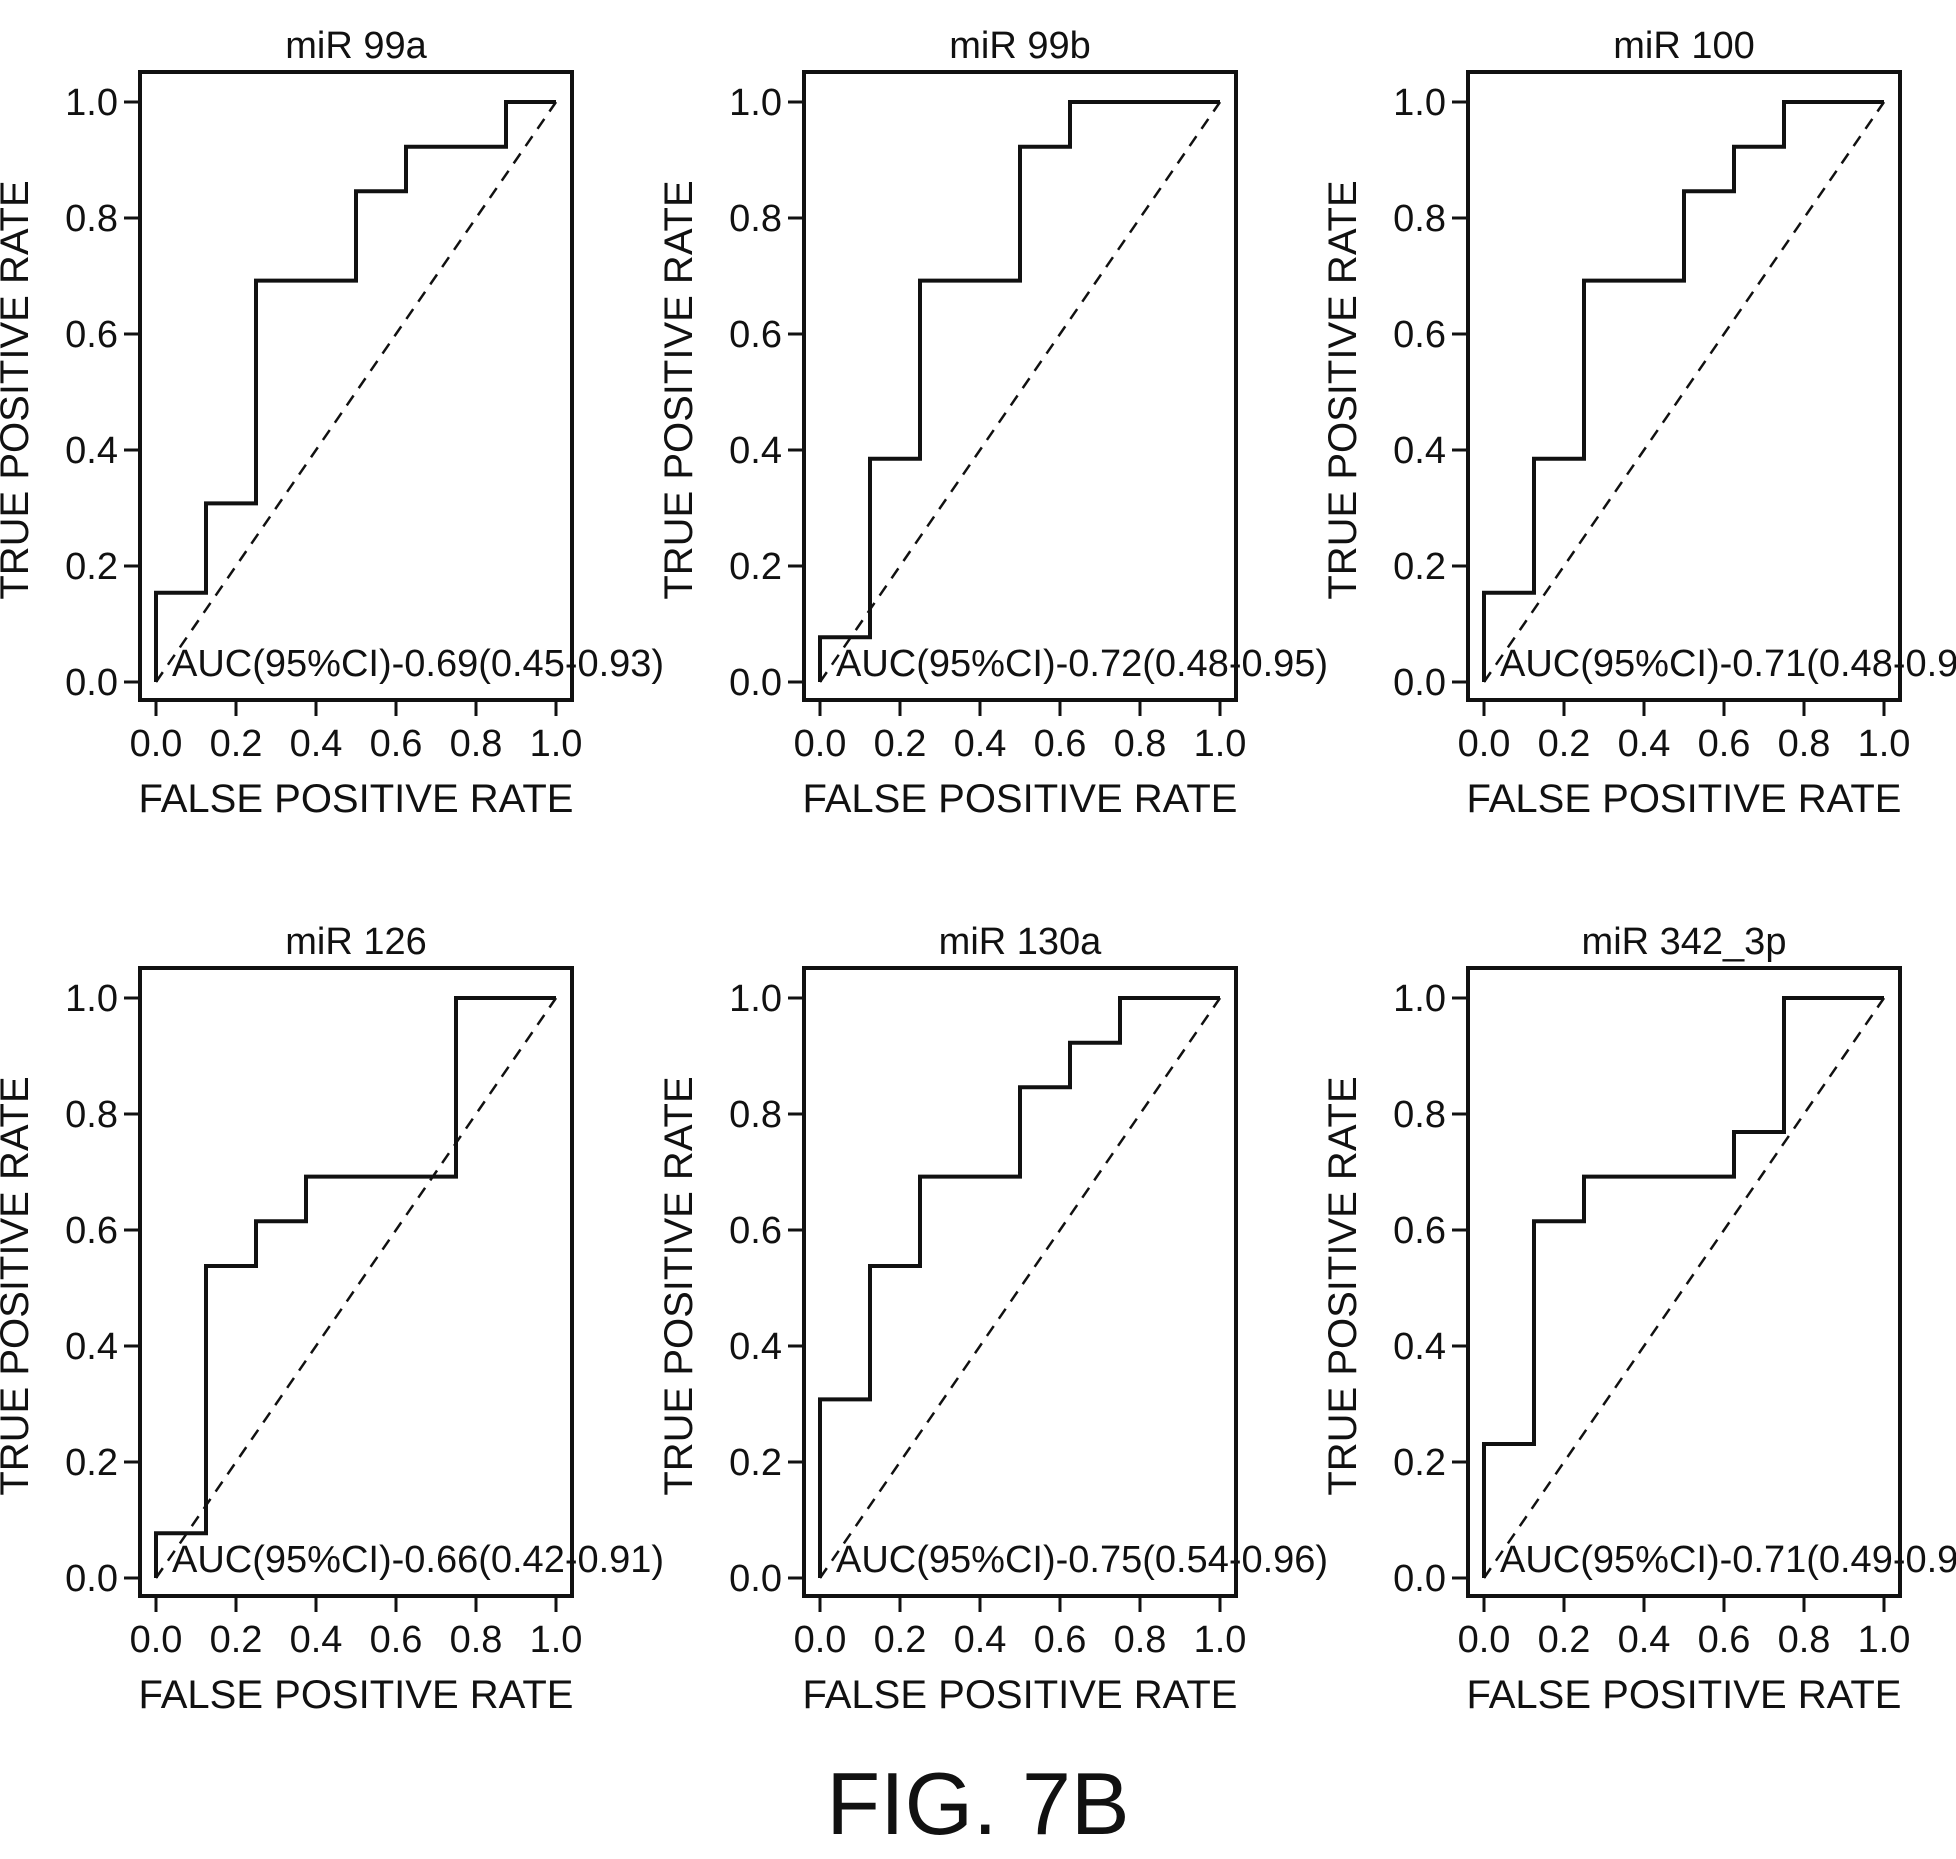  What do you see at coordinates (978, 1803) in the screenshot?
I see `figure-caption: FIG. 7B` at bounding box center [978, 1803].